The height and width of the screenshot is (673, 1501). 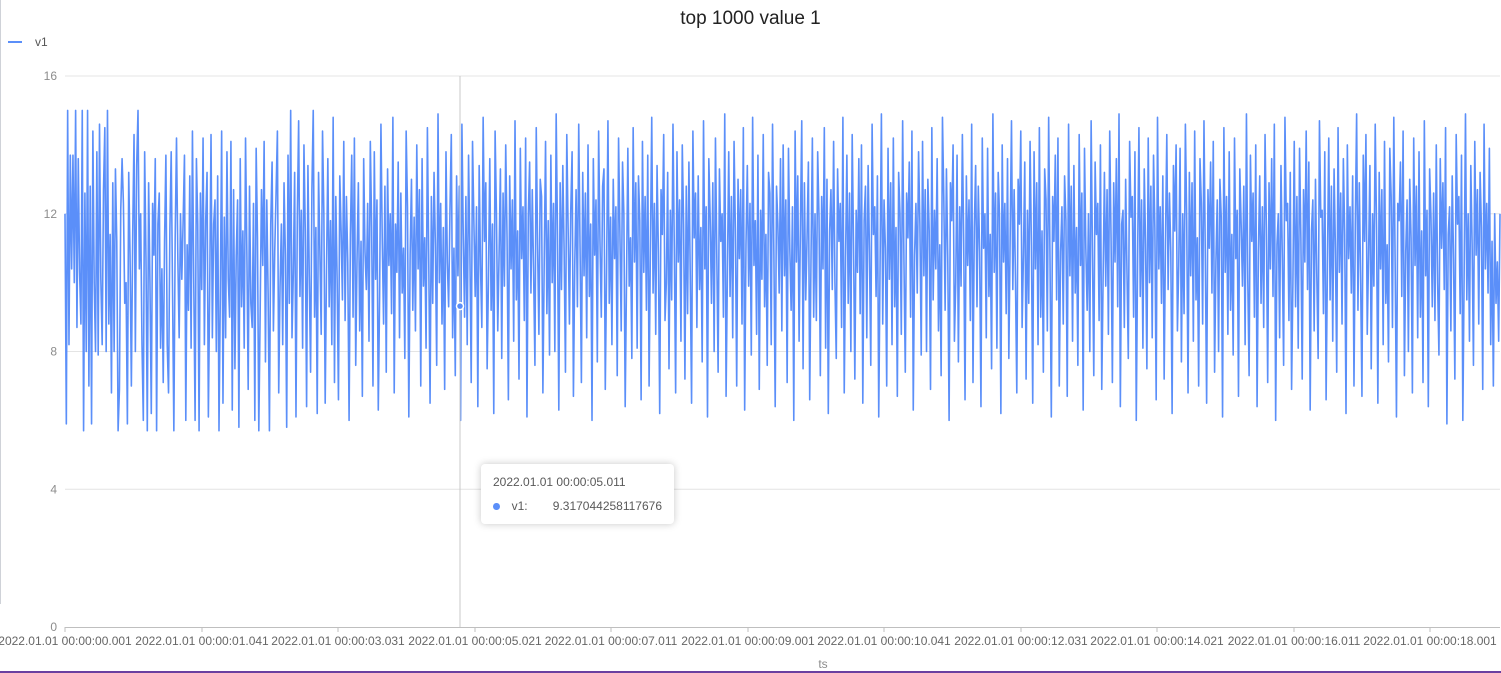 What do you see at coordinates (28, 42) in the screenshot?
I see `legend: v1` at bounding box center [28, 42].